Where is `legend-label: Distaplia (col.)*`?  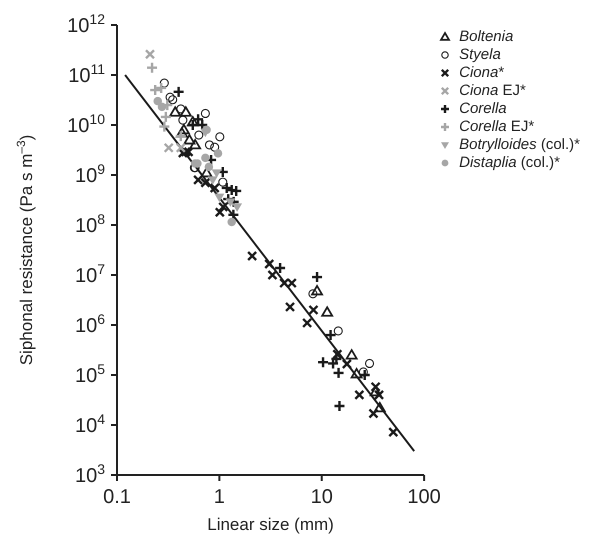 legend-label: Distaplia (col.)* is located at coordinates (509, 162).